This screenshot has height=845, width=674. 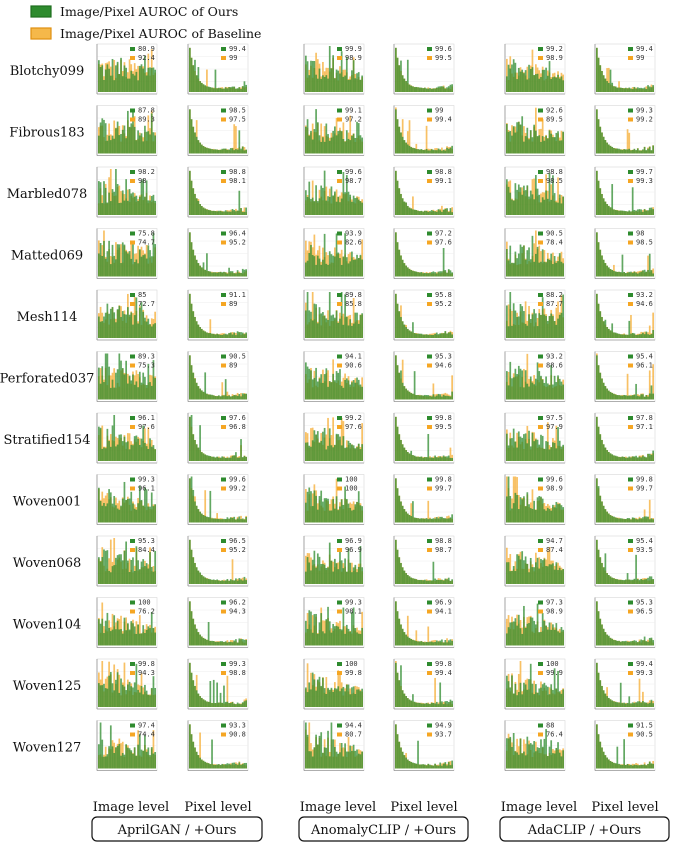 I want to click on panel: 99.899.7, so click(x=625, y=499).